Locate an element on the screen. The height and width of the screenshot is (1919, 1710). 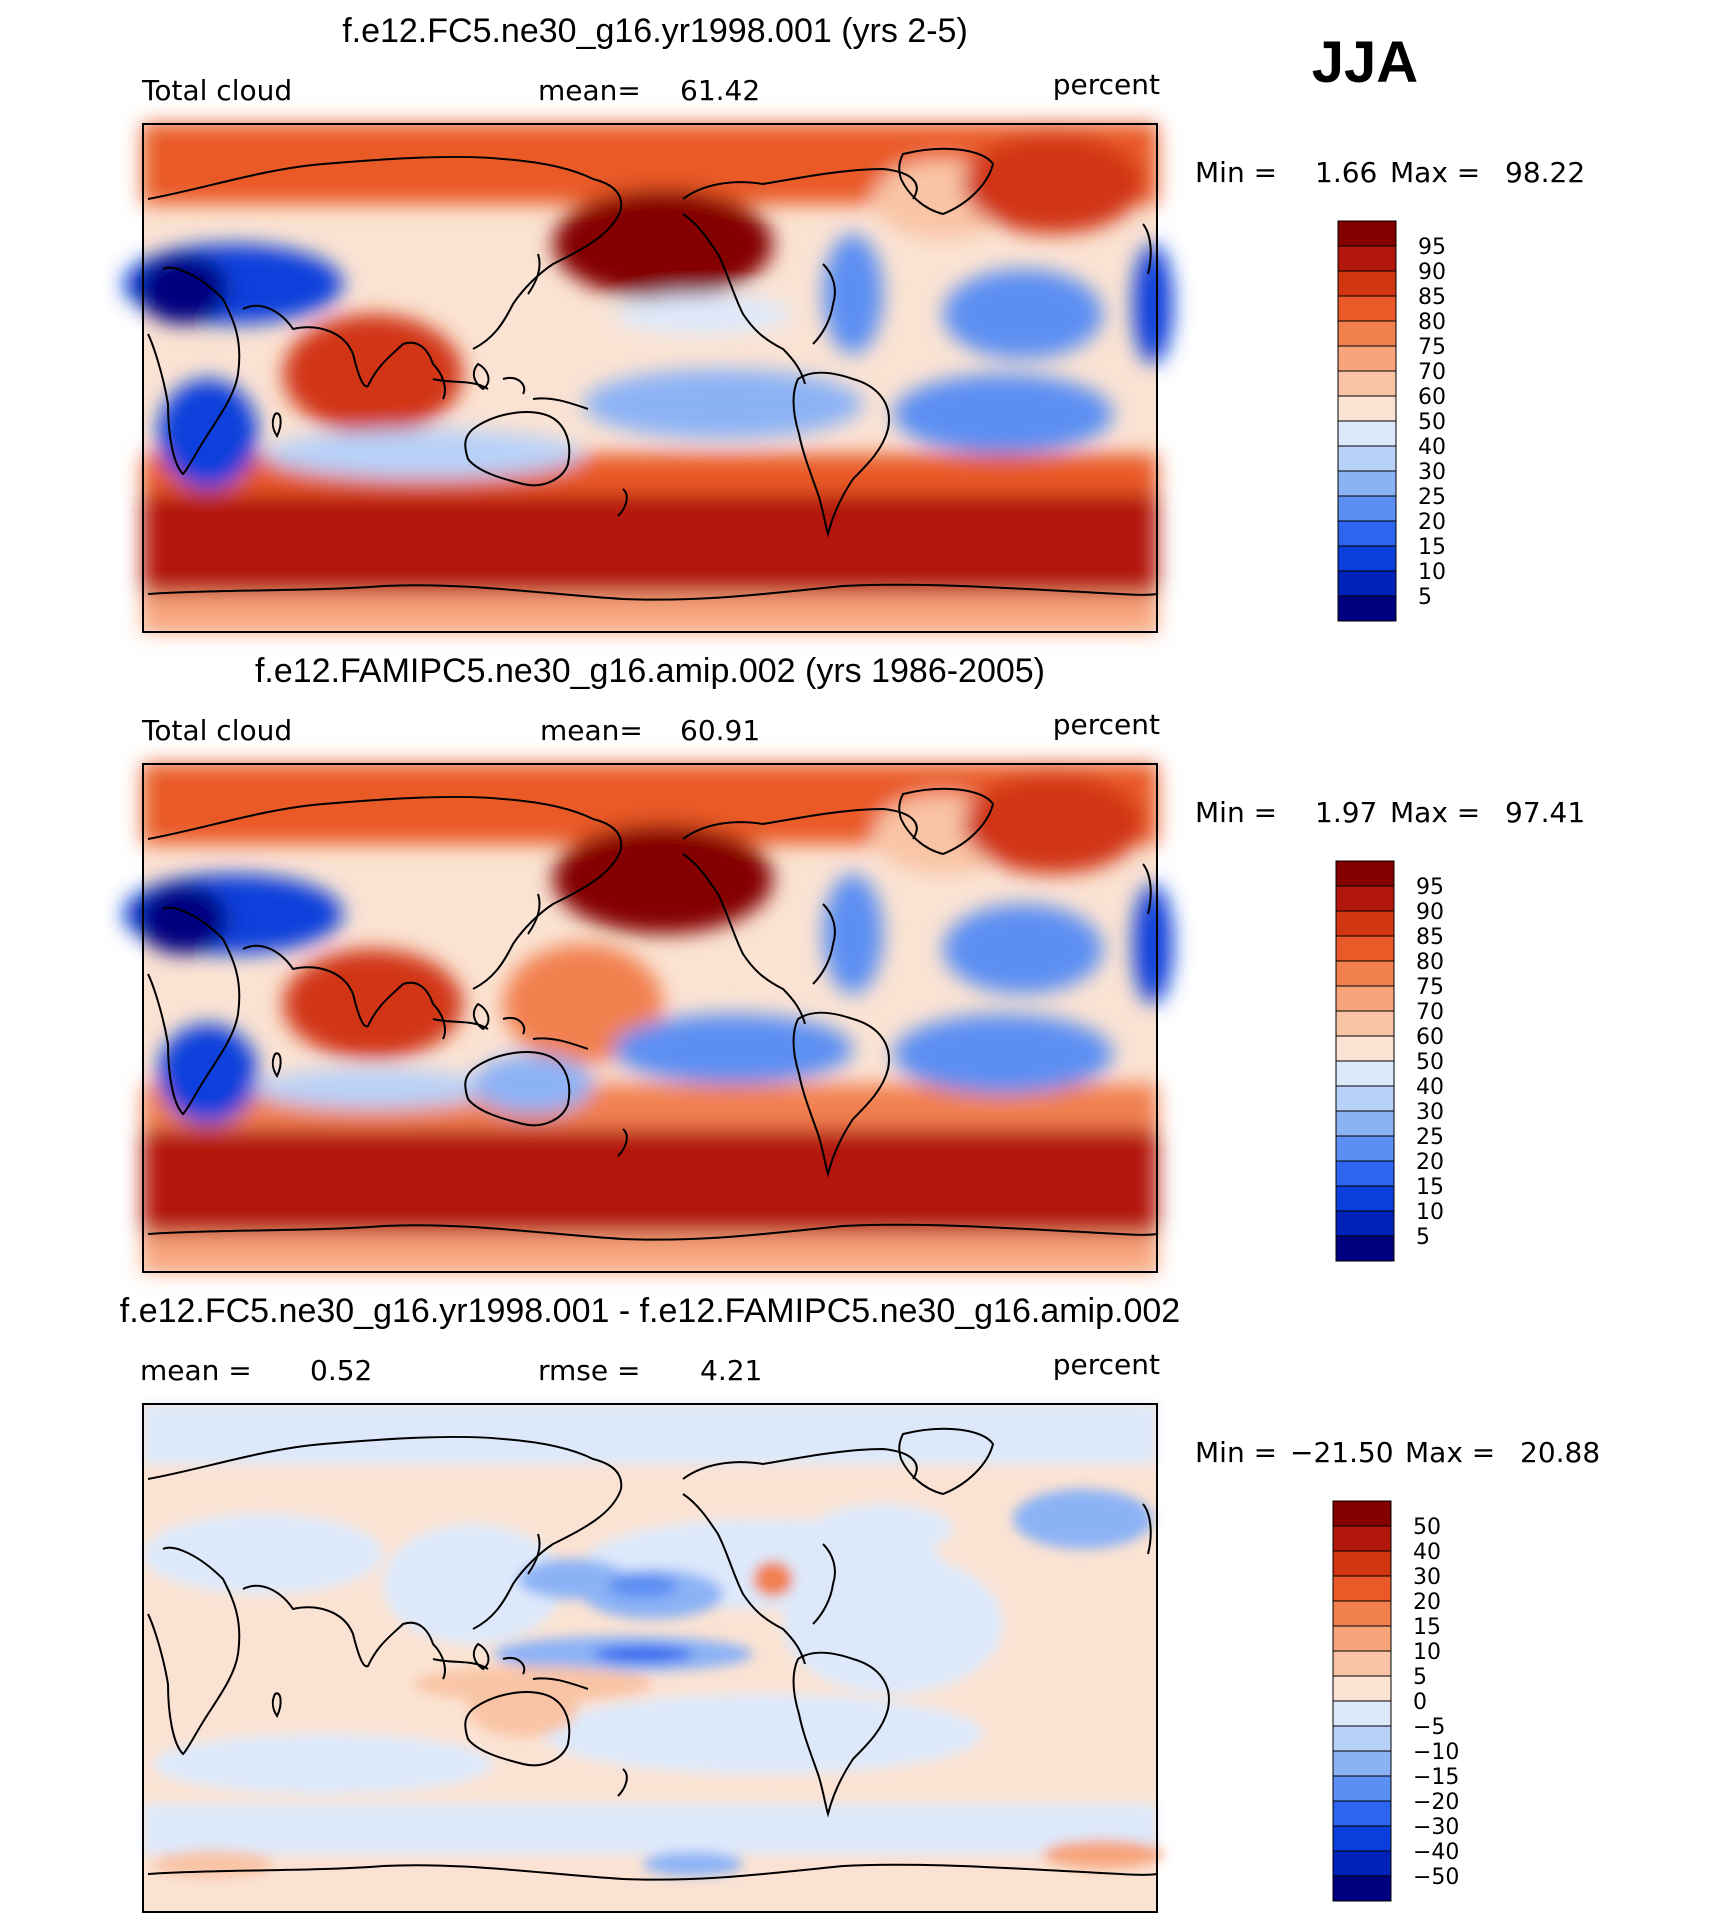
panel-2-units: percent is located at coordinates (1106, 724).